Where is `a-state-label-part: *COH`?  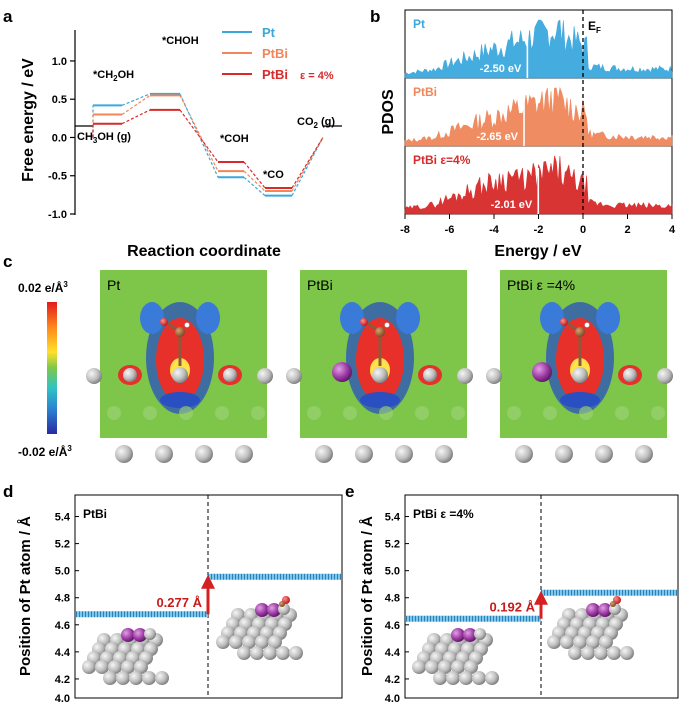 a-state-label-part: *COH is located at coordinates (234, 139).